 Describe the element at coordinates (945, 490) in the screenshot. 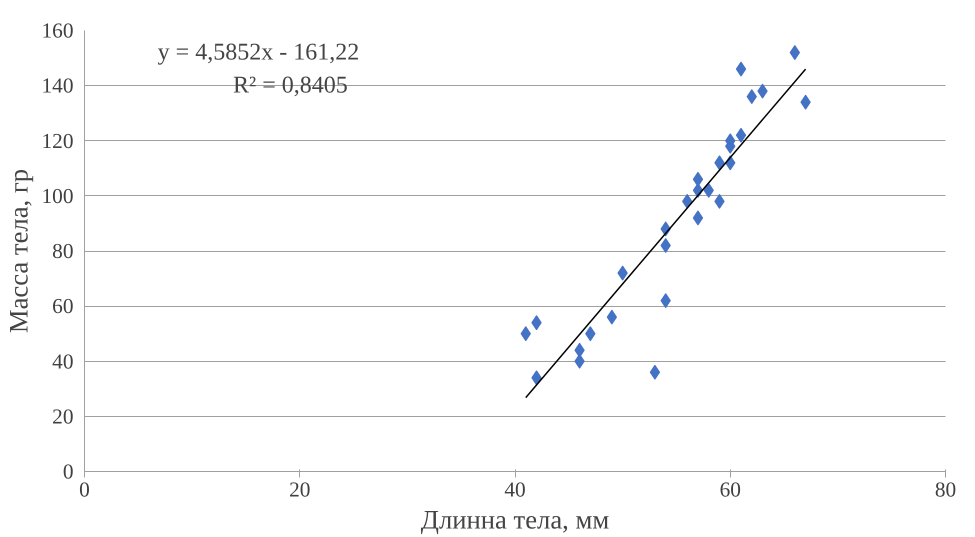

I see `x-tick-label: 80` at that location.